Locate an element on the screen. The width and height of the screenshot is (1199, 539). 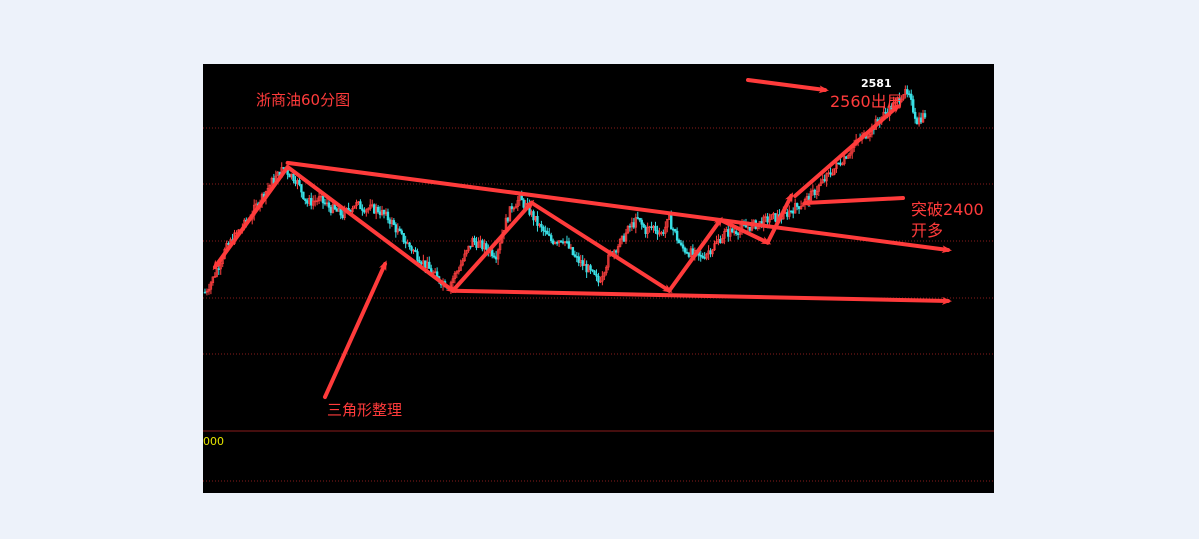
breakout-label: 突破2400 is located at coordinates (947, 209).